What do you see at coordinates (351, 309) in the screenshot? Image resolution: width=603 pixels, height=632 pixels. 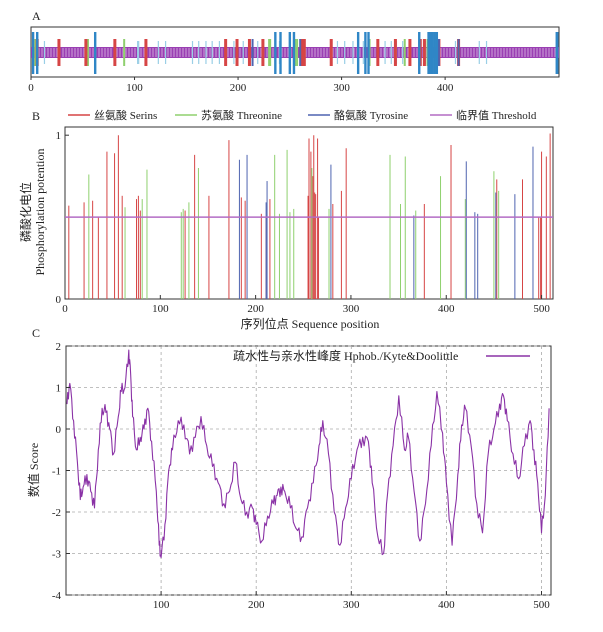 I see `b-x-tick-label: 300` at bounding box center [351, 309].